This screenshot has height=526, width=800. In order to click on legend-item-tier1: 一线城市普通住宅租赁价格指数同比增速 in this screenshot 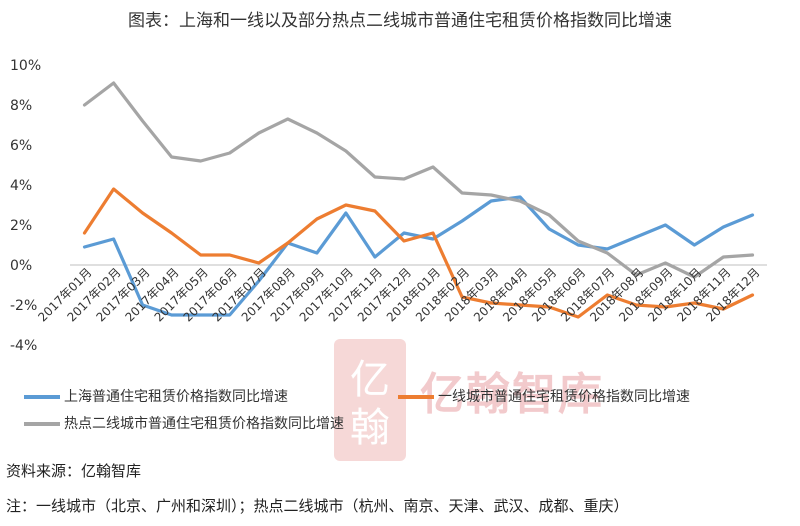, I will do `click(544, 396)`.